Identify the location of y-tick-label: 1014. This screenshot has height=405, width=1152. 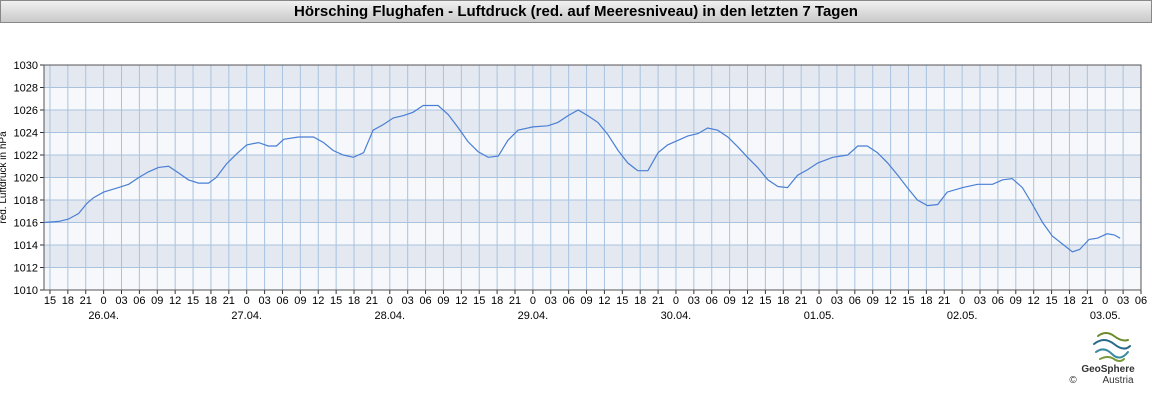
(26, 246).